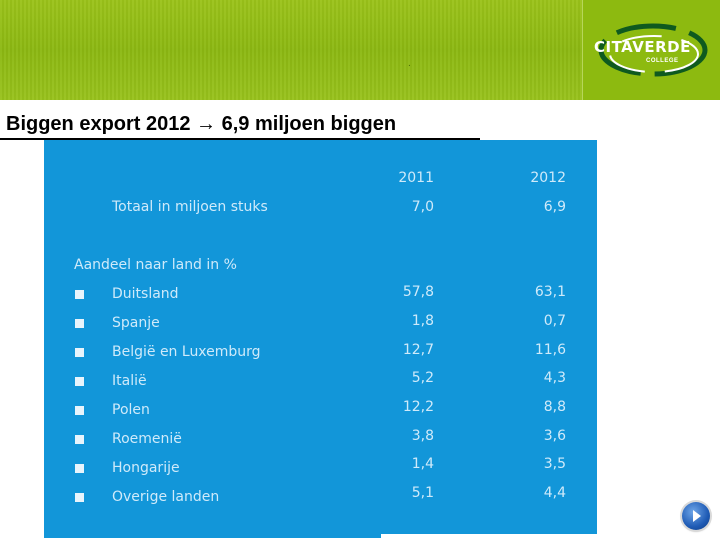 The height and width of the screenshot is (540, 720). I want to click on country-label: Duitsland, so click(145, 294).